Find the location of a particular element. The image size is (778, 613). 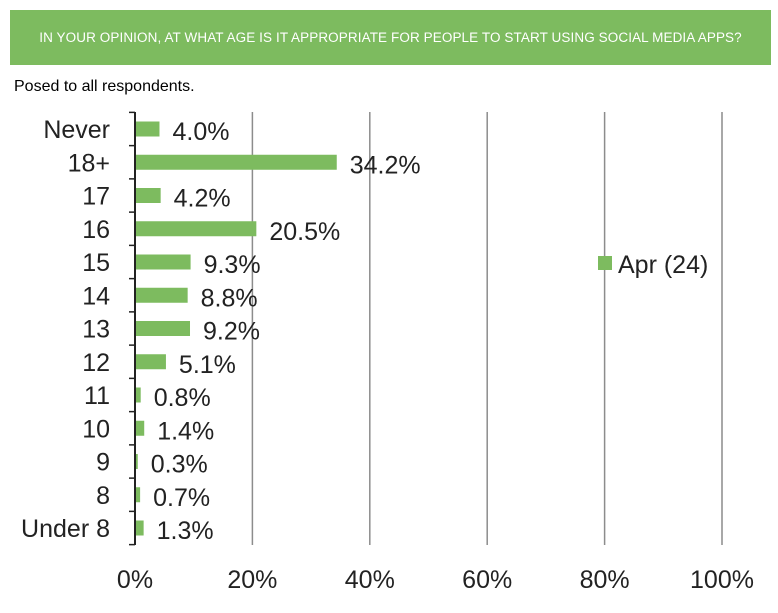

category-labels: Never 18+ 17 16 15 14 13 12 11 10 9 8 Under 8 is located at coordinates (65, 329).